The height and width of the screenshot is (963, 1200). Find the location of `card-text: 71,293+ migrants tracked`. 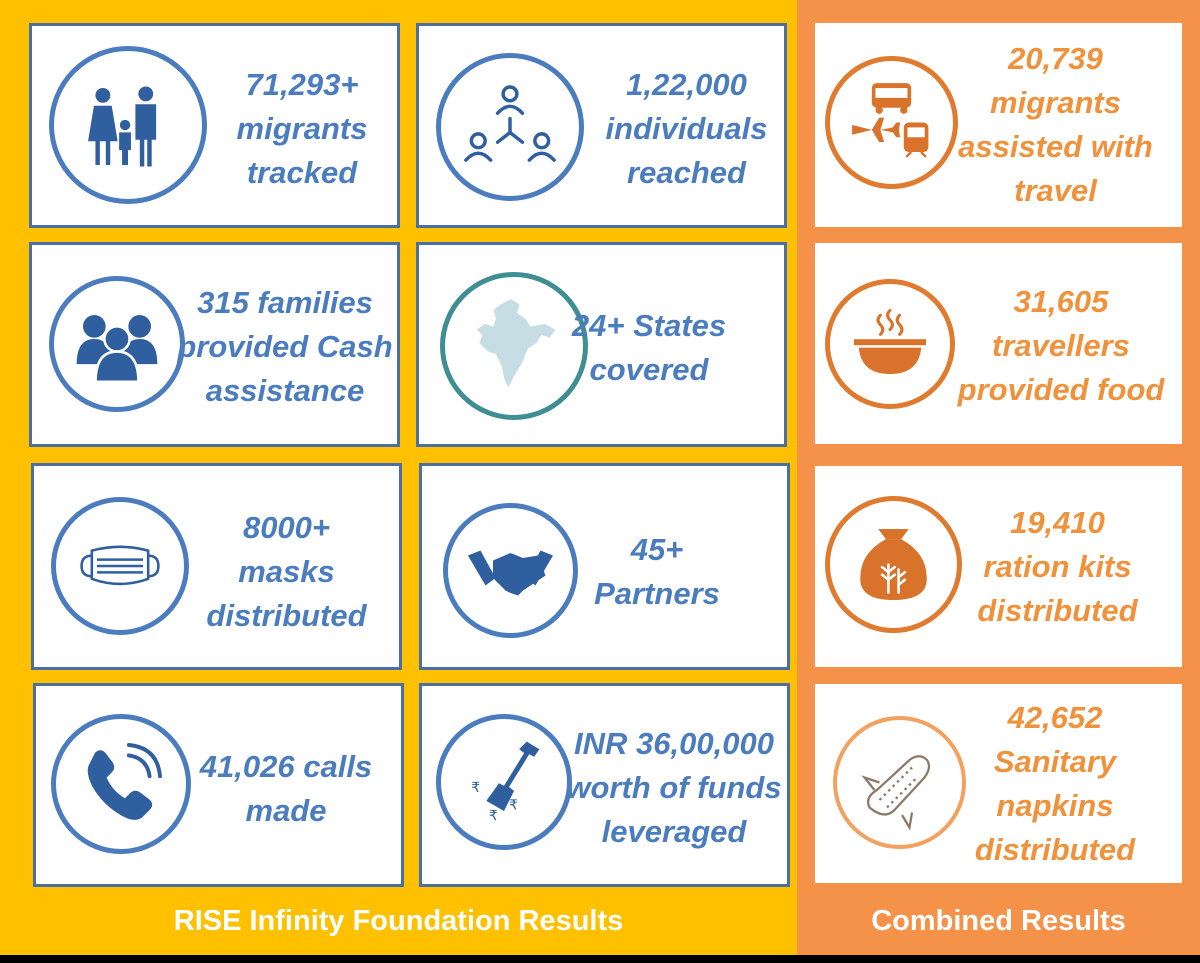

card-text: 71,293+ migrants tracked is located at coordinates (302, 128).